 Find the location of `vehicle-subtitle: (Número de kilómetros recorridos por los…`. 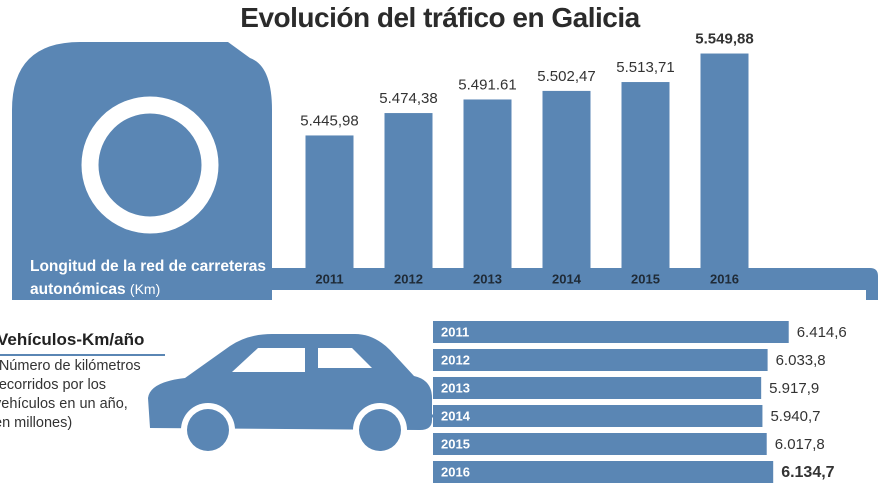

vehicle-subtitle: (Número de kilómetros recorridos por los… is located at coordinates (70, 394).